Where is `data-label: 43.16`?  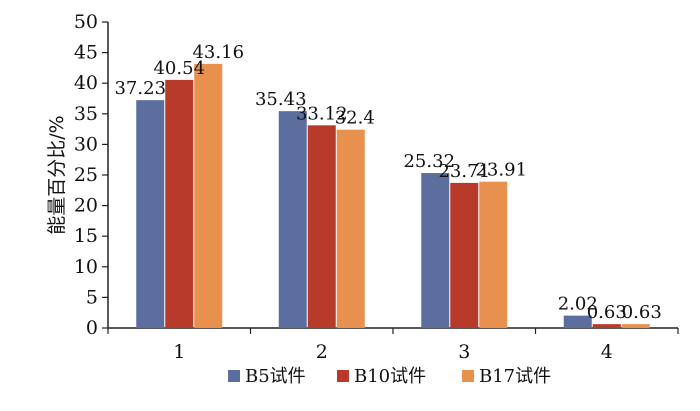
data-label: 43.16 is located at coordinates (218, 52).